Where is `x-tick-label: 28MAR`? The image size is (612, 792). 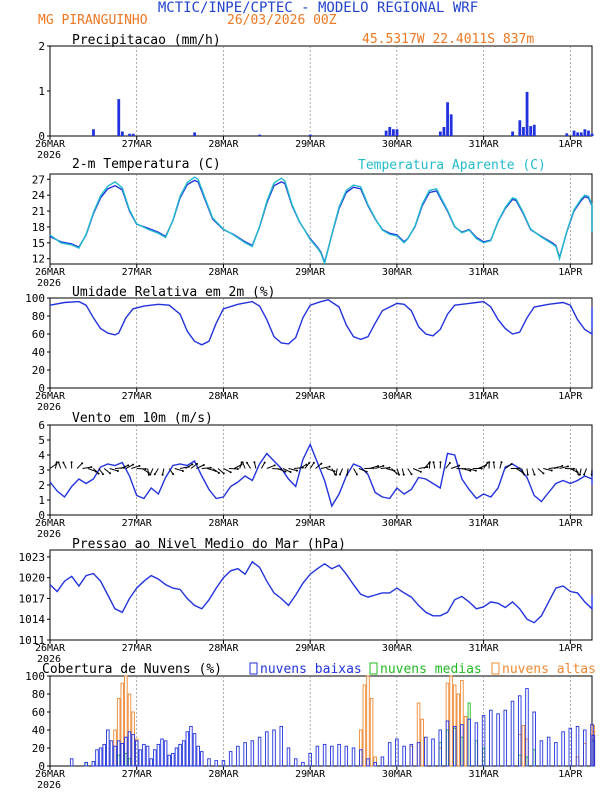
x-tick-label: 28MAR is located at coordinates (223, 144).